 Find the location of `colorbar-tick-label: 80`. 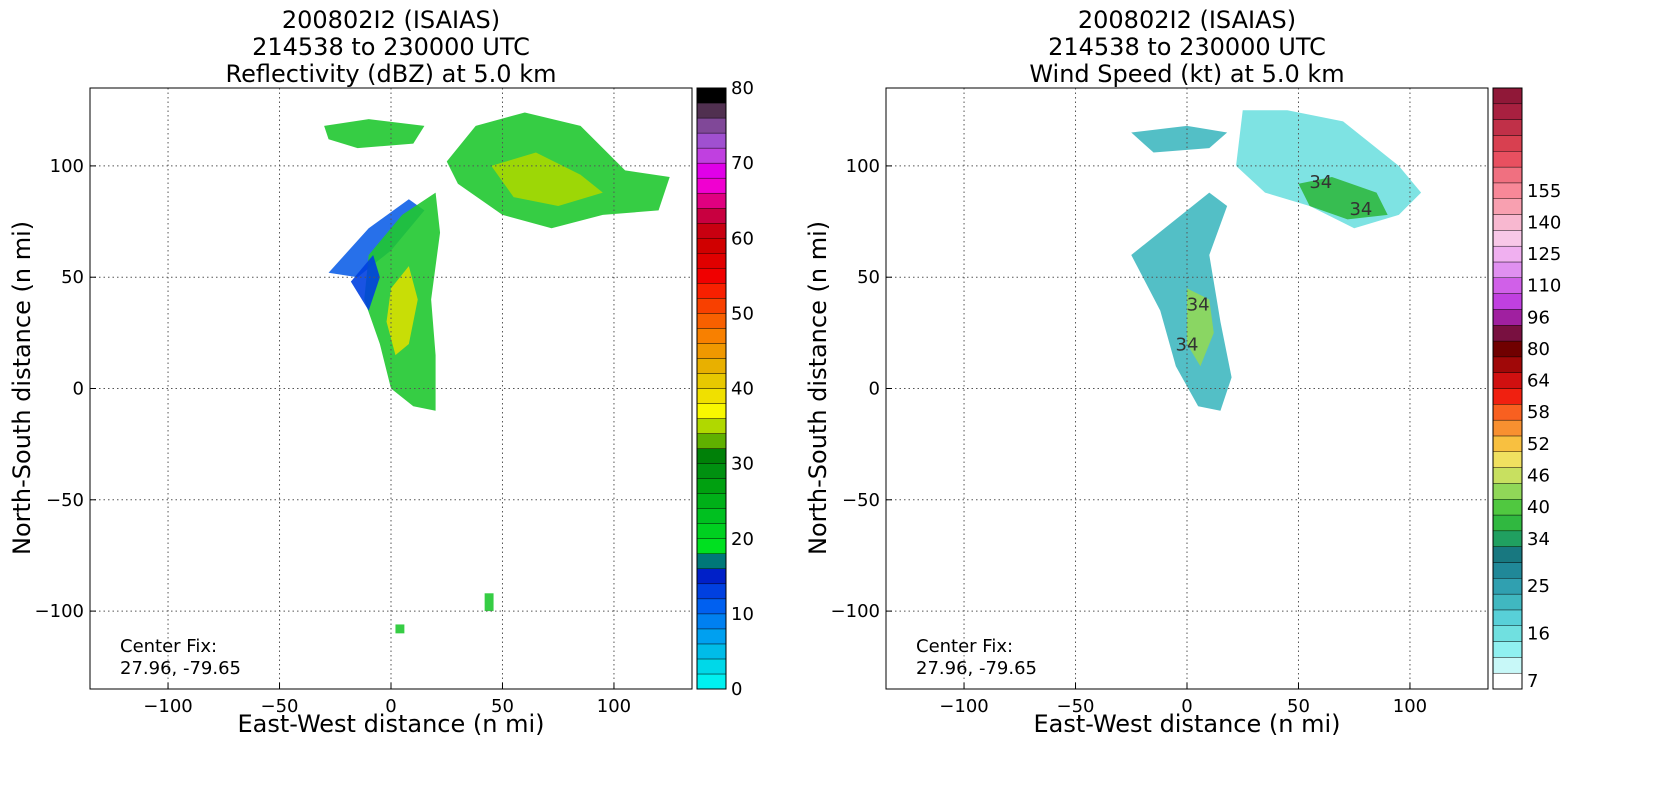

colorbar-tick-label: 80 is located at coordinates (742, 88).